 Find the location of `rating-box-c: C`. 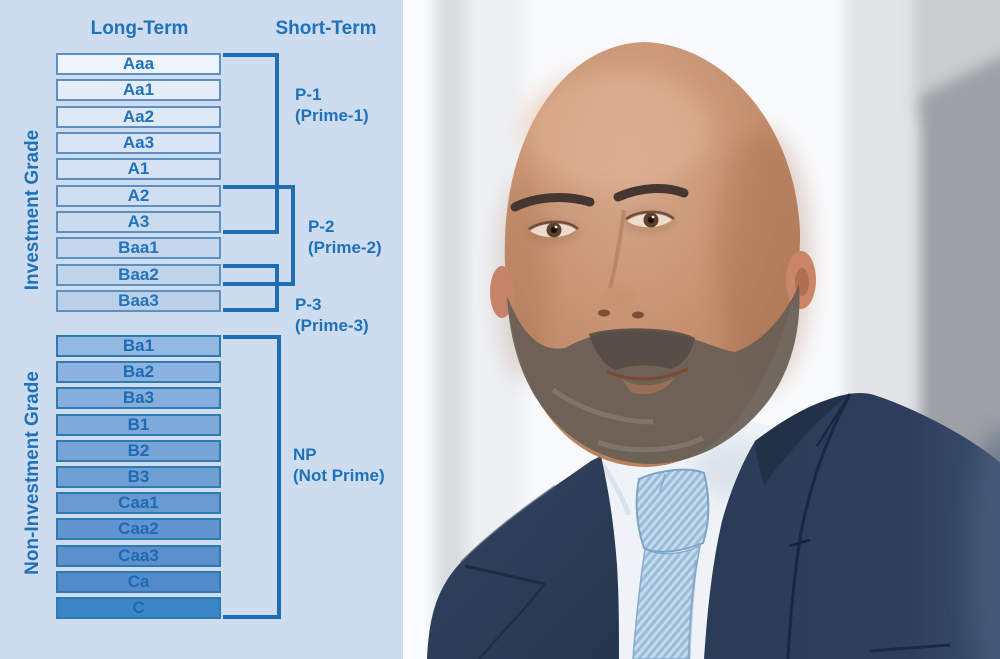

rating-box-c: C is located at coordinates (138, 608).